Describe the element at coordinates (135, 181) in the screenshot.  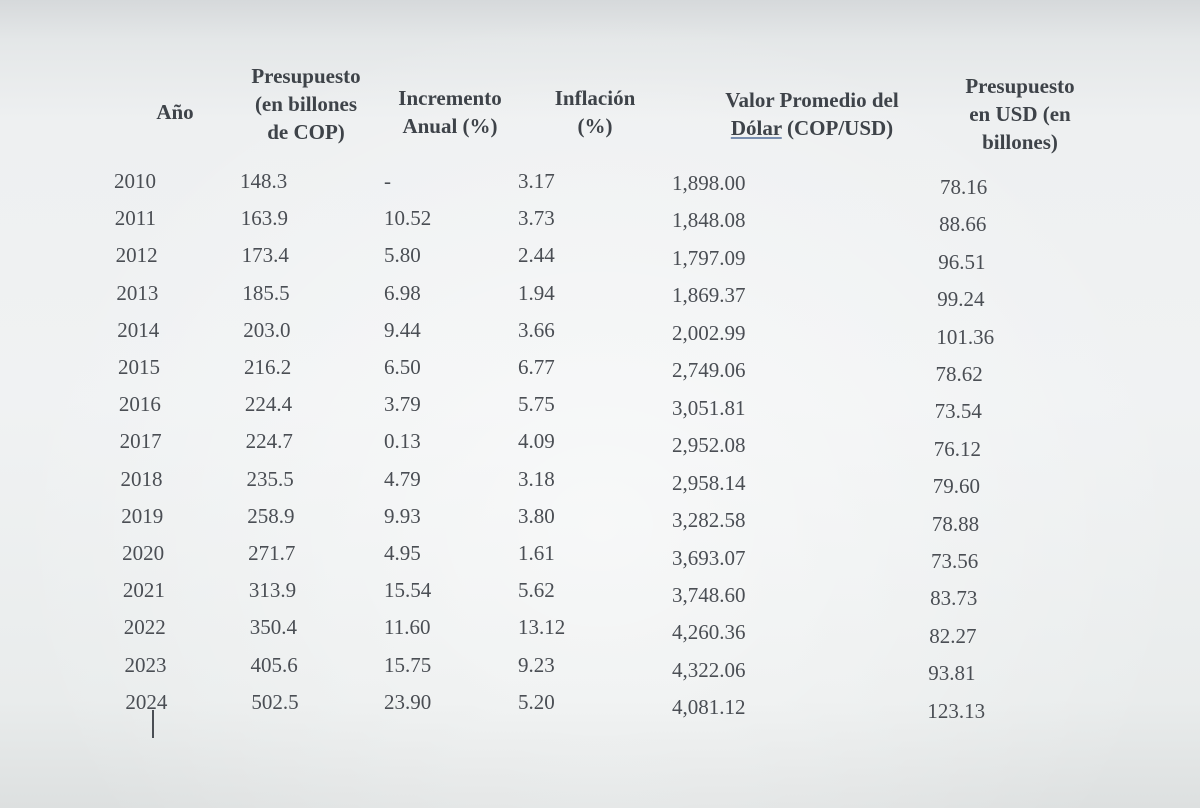
I see `cell-year: 2010` at that location.